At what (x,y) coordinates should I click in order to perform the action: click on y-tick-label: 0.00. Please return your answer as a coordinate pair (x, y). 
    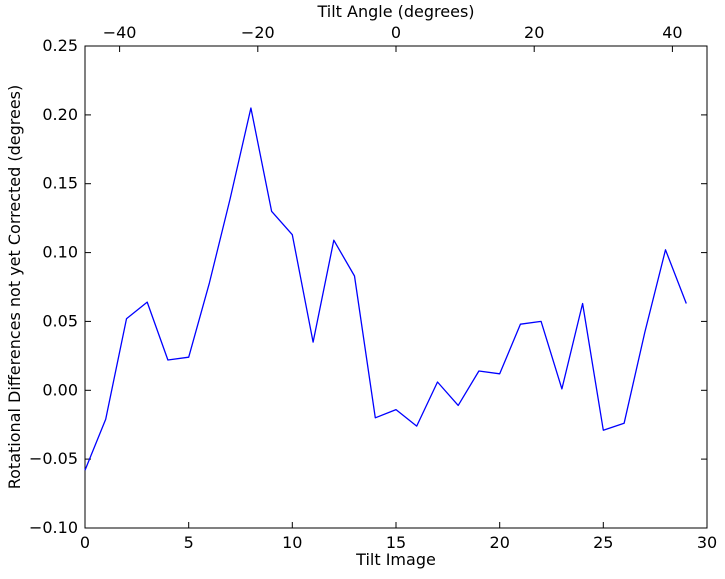
    Looking at the image, I should click on (60, 389).